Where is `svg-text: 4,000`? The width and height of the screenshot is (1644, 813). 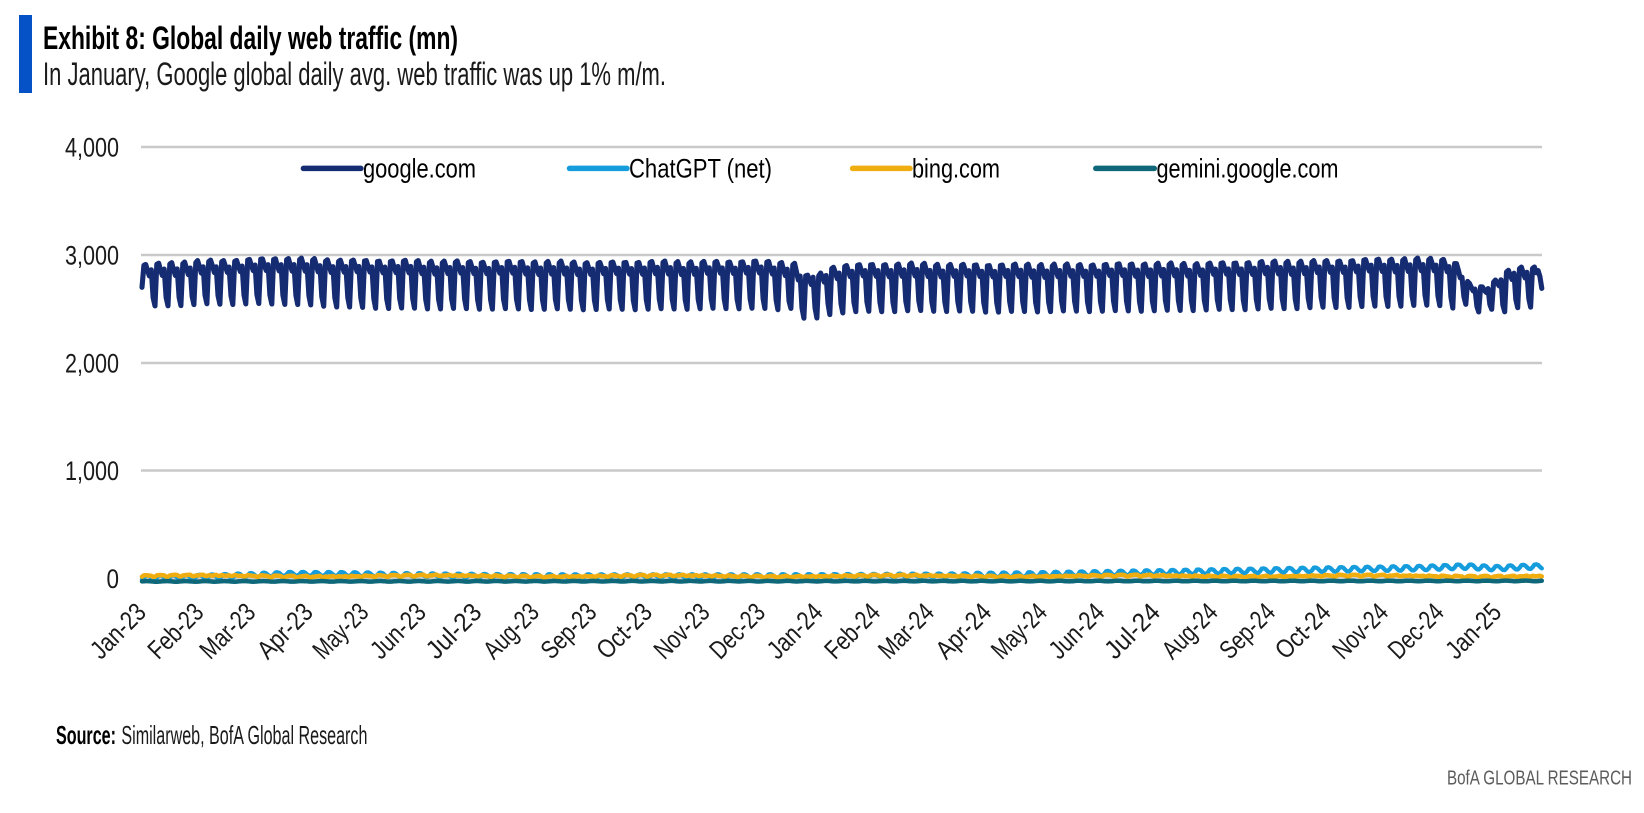 svg-text: 4,000 is located at coordinates (92, 148).